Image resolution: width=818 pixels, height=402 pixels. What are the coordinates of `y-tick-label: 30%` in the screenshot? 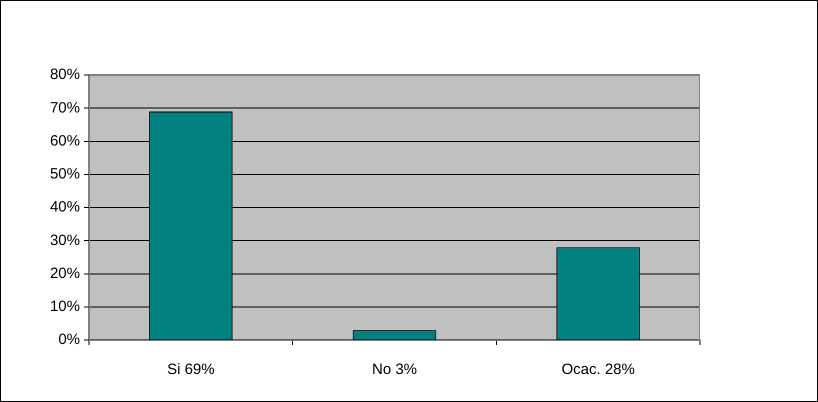 It's located at (65, 240).